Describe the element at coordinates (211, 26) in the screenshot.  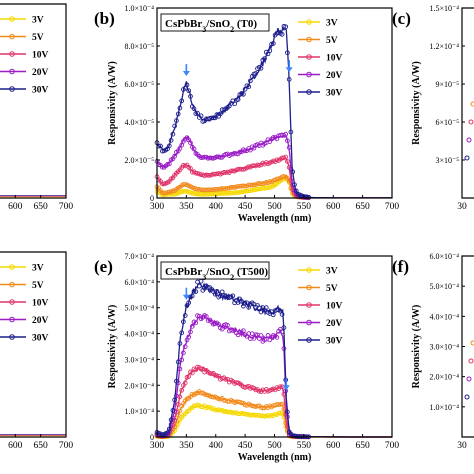
I see `sample-label-text: CsPbBr3/SnO2 (T0)` at that location.